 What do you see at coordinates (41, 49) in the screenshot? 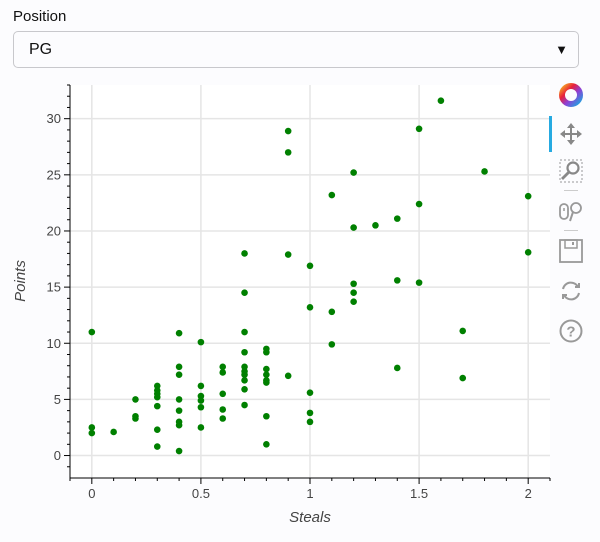
I see `position-select-value: PG` at bounding box center [41, 49].